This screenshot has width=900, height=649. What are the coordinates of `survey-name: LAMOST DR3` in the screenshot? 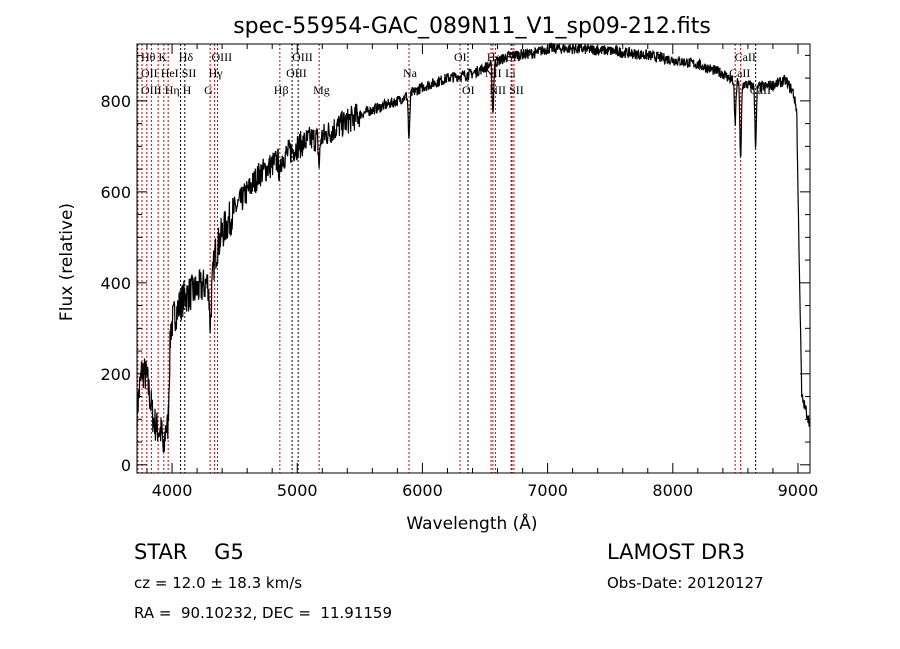 It's located at (676, 552).